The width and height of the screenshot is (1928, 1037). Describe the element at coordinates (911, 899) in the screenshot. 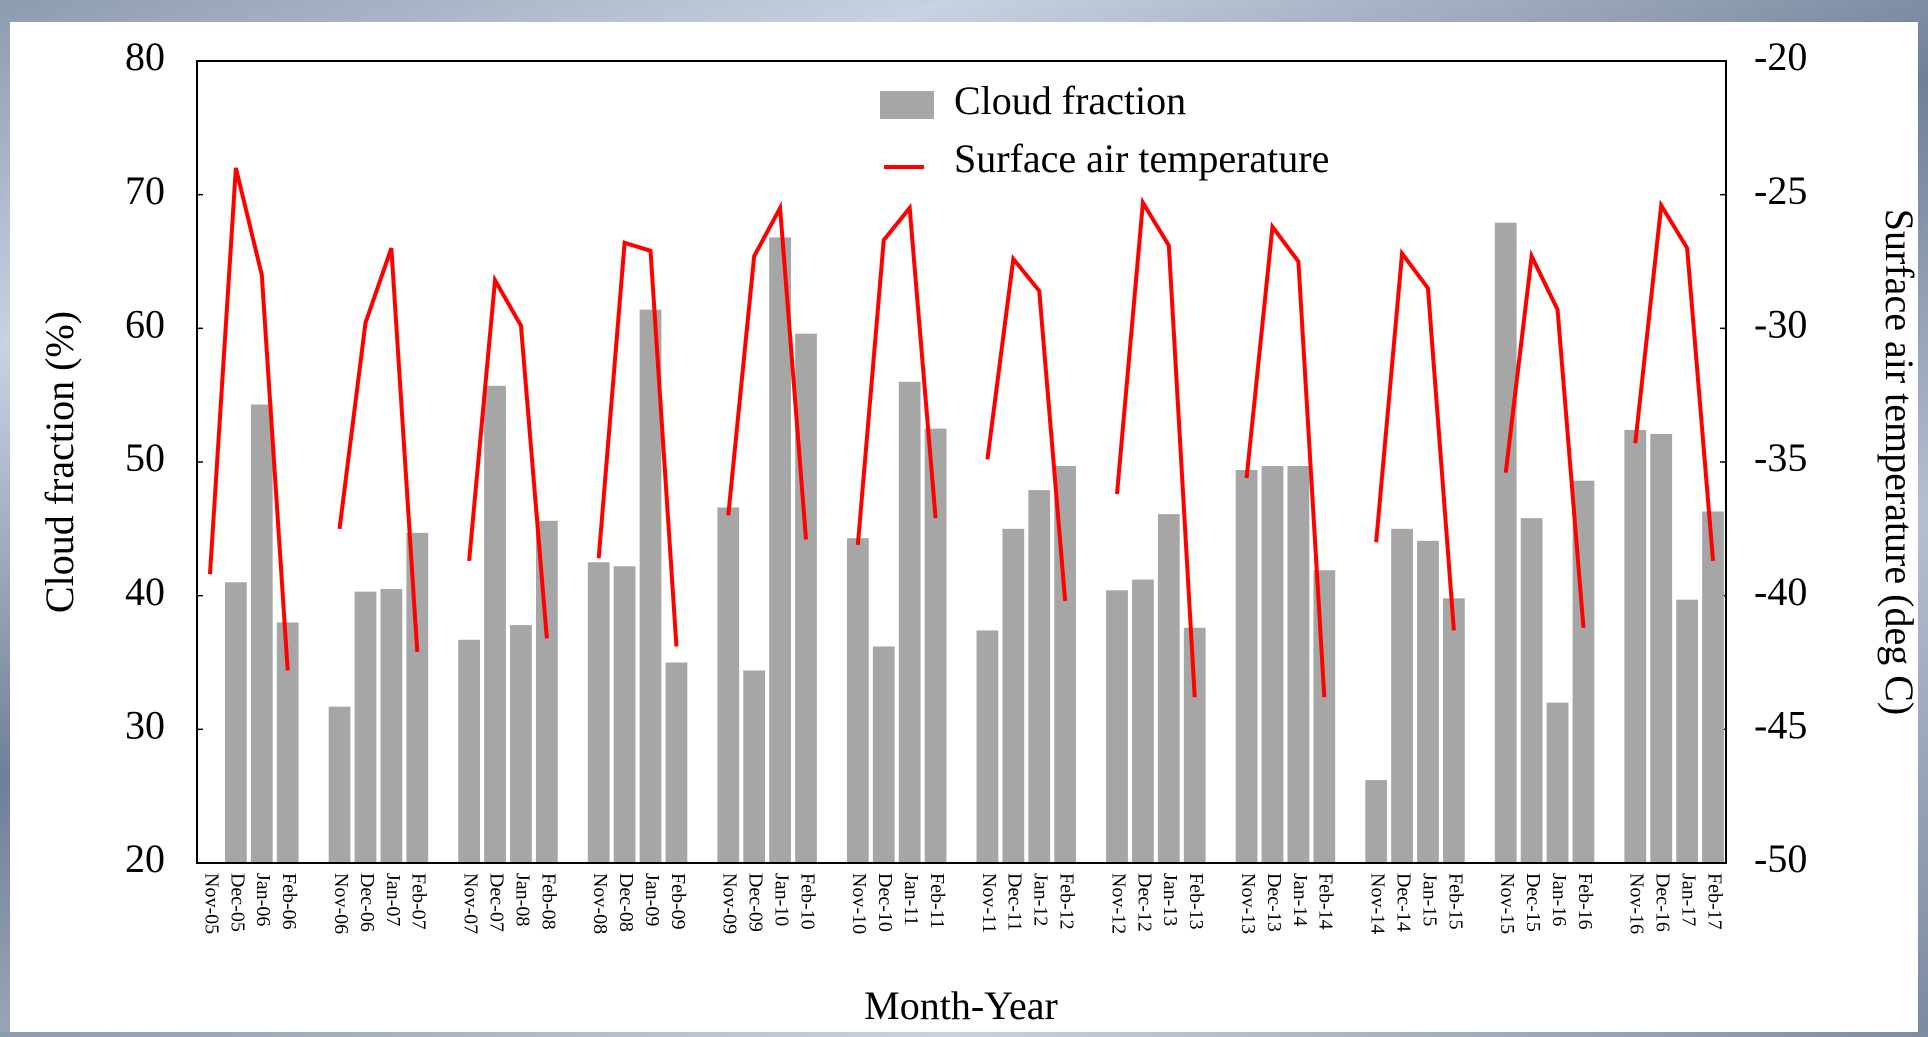

I see `x-tick-label: Jan-11` at that location.